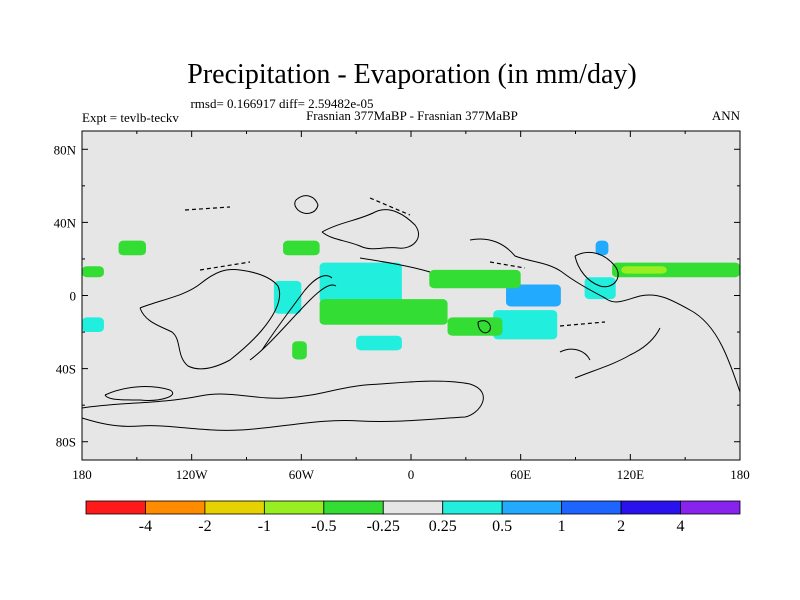 This screenshot has height=600, width=800. Describe the element at coordinates (138, 393) in the screenshot. I see `coastline-south-island` at that location.